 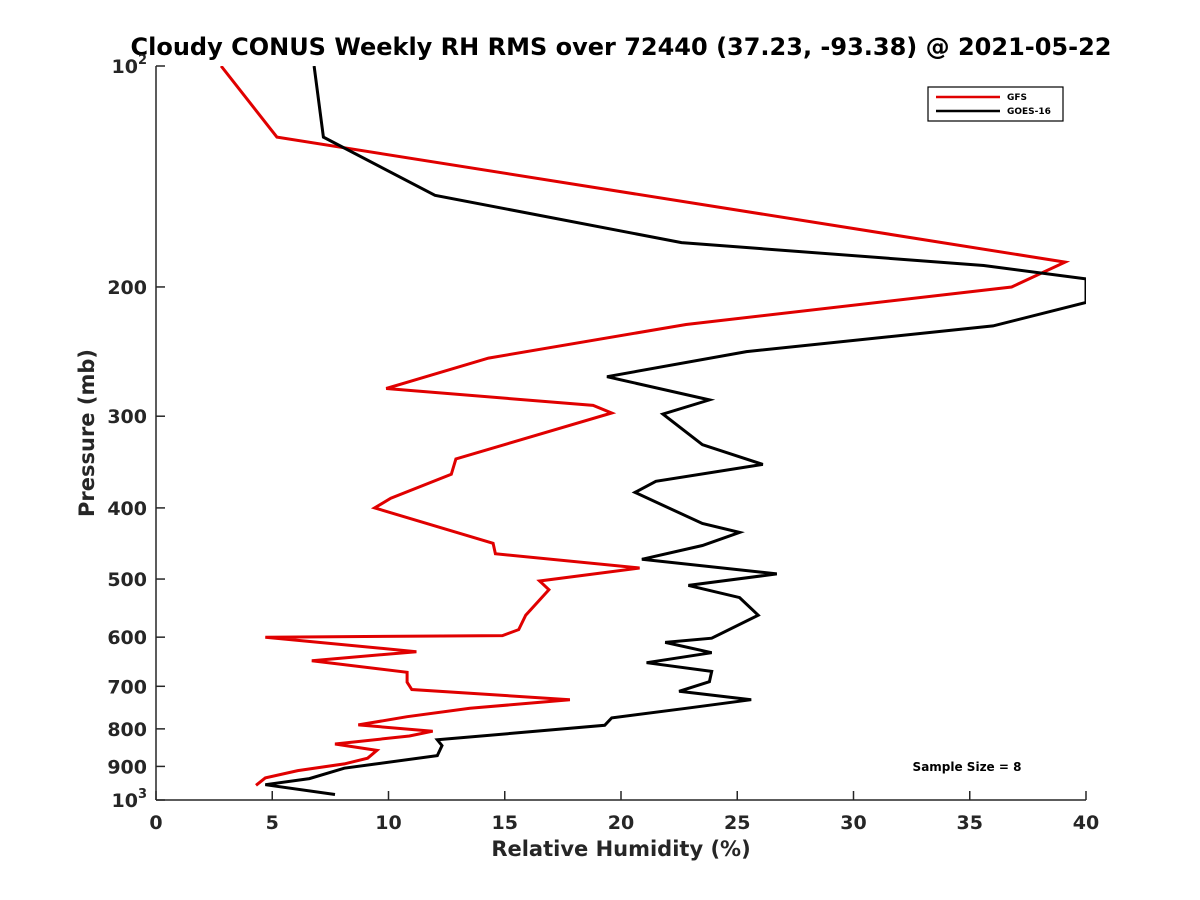 I want to click on legend-box, so click(x=995, y=104).